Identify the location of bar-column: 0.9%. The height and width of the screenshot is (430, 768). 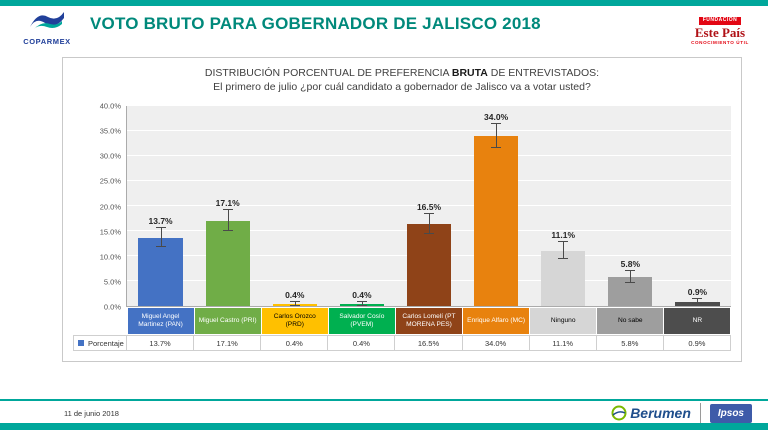
(697, 206).